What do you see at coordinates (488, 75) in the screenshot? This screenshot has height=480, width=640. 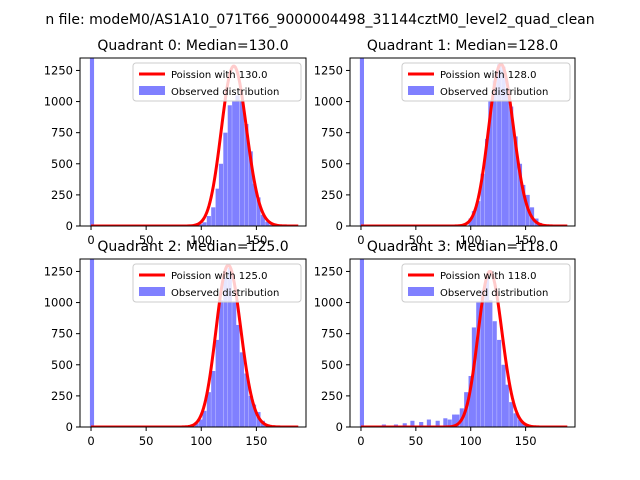 I see `legend-label-poisson: Poission with 128.0` at bounding box center [488, 75].